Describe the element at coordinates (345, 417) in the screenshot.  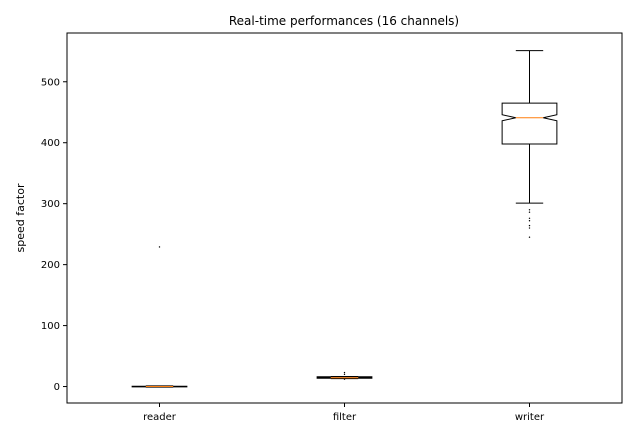
I see `x-tick-label: filter` at that location.